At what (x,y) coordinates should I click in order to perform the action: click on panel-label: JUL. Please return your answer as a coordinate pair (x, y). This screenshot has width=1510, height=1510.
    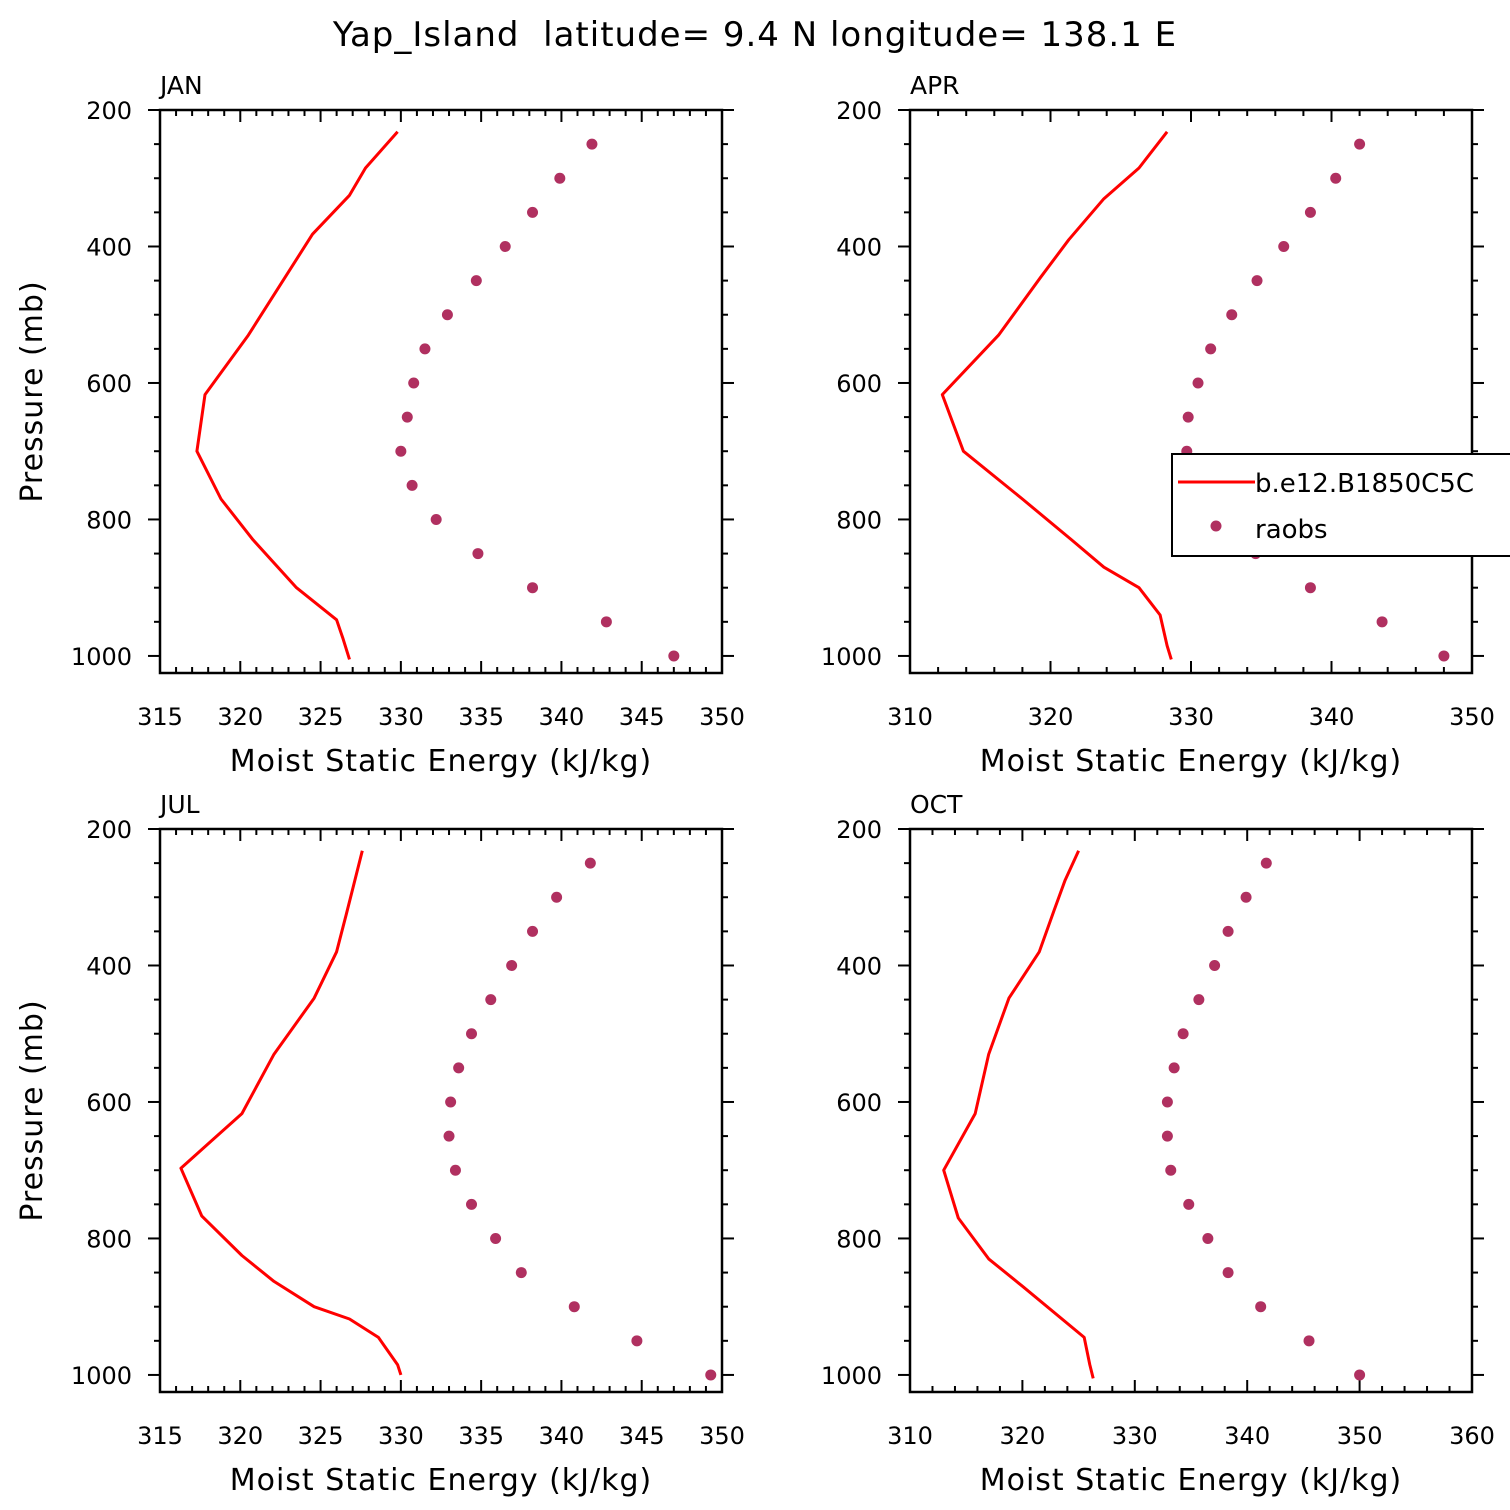
    Looking at the image, I should click on (179, 804).